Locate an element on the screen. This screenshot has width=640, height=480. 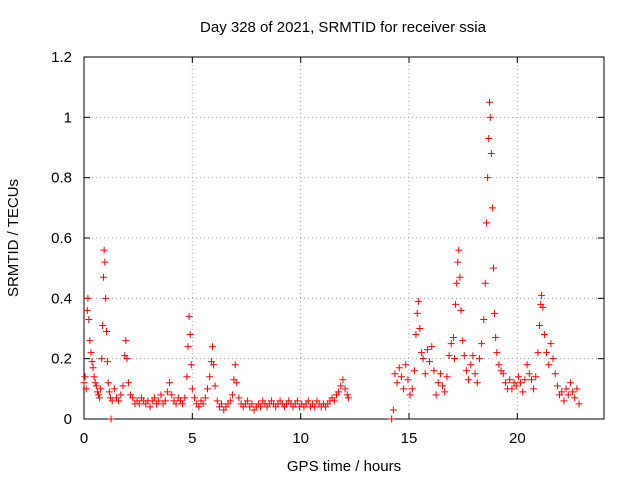
y-tick-label: 0.6 is located at coordinates (61, 238).